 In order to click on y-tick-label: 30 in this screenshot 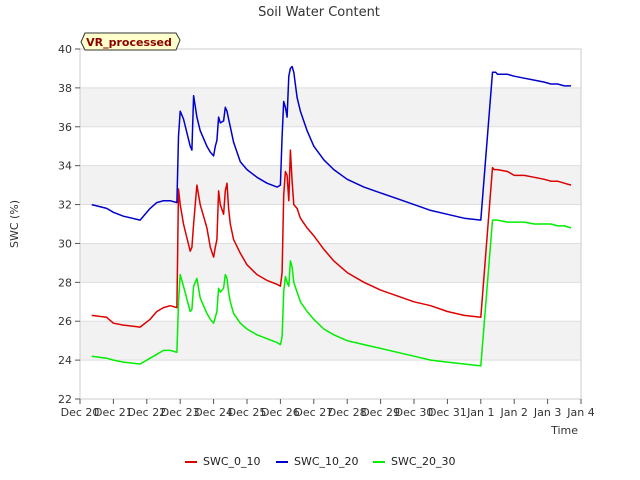, I will do `click(65, 243)`.